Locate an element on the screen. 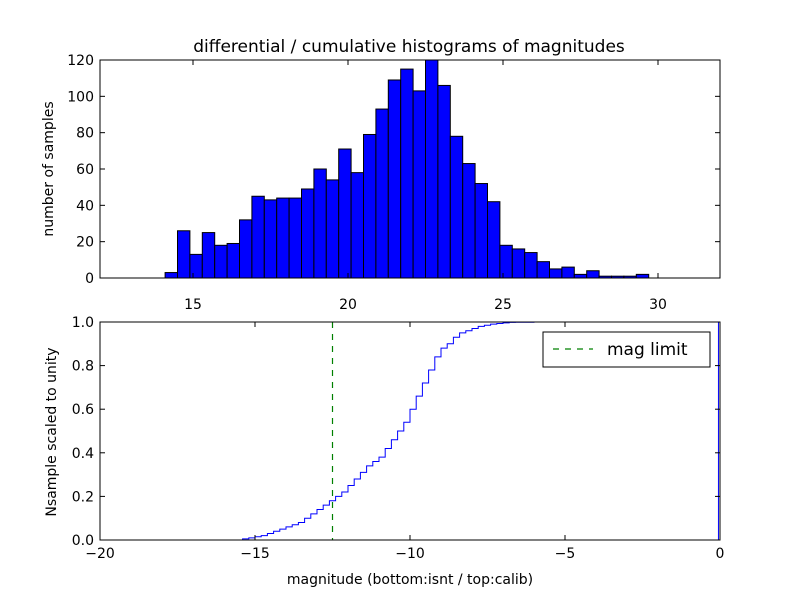  histogram-x-tick-label: 25 is located at coordinates (503, 305).